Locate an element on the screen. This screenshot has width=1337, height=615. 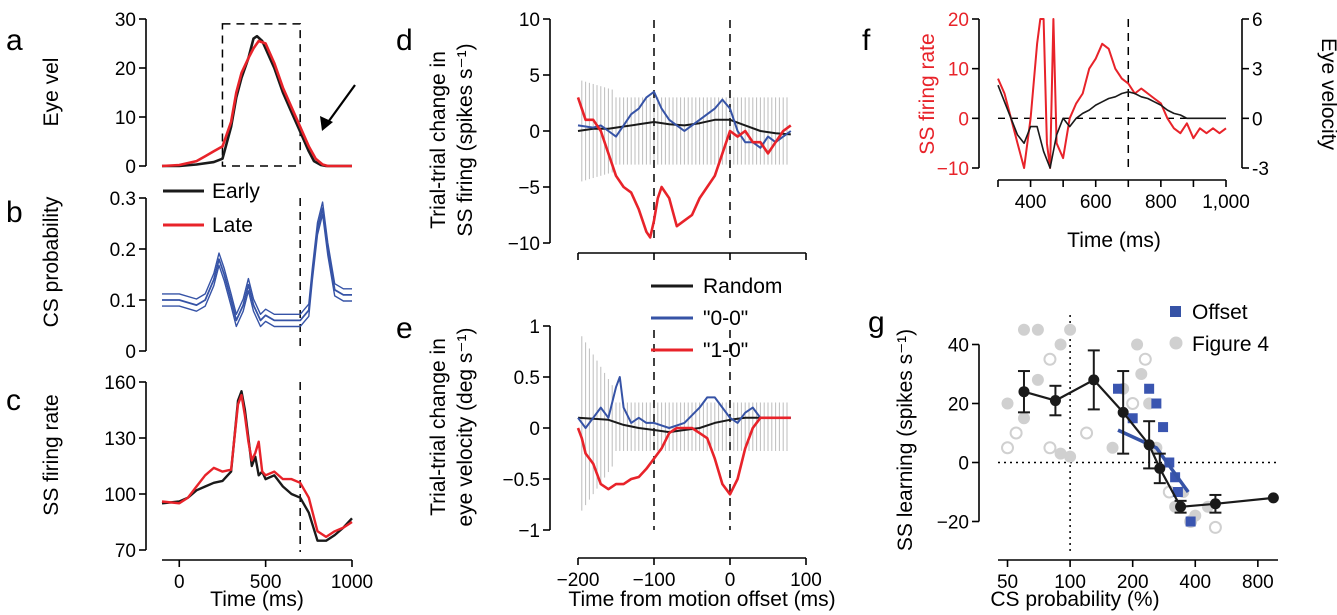
f-xaxis-tick-label: 800 is located at coordinates (1161, 202).